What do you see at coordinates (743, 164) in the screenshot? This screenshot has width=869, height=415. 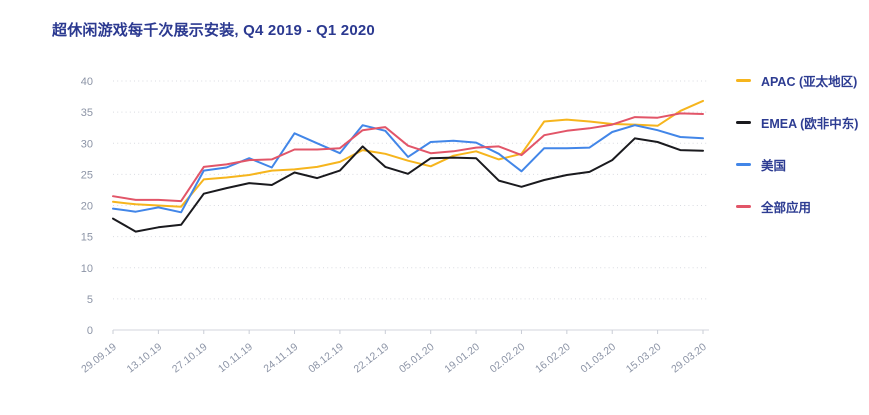 I see `usa-series-swatch-icon` at bounding box center [743, 164].